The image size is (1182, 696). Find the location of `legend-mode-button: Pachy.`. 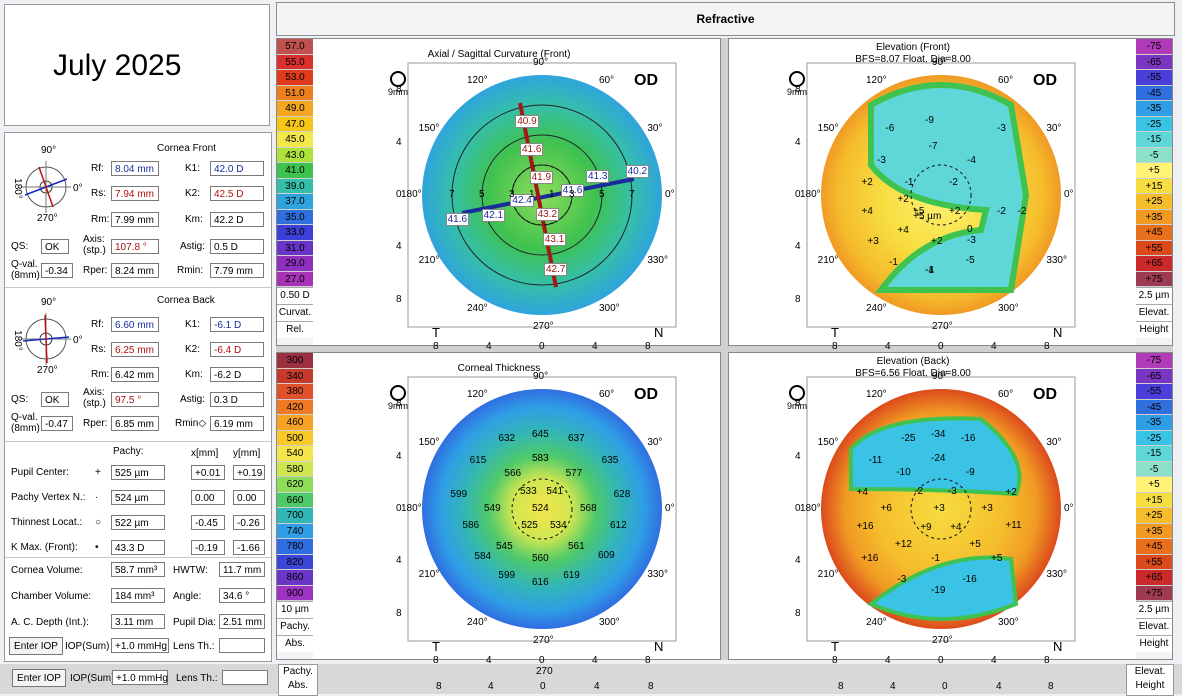

legend-mode-button: Pachy. is located at coordinates (295, 626).